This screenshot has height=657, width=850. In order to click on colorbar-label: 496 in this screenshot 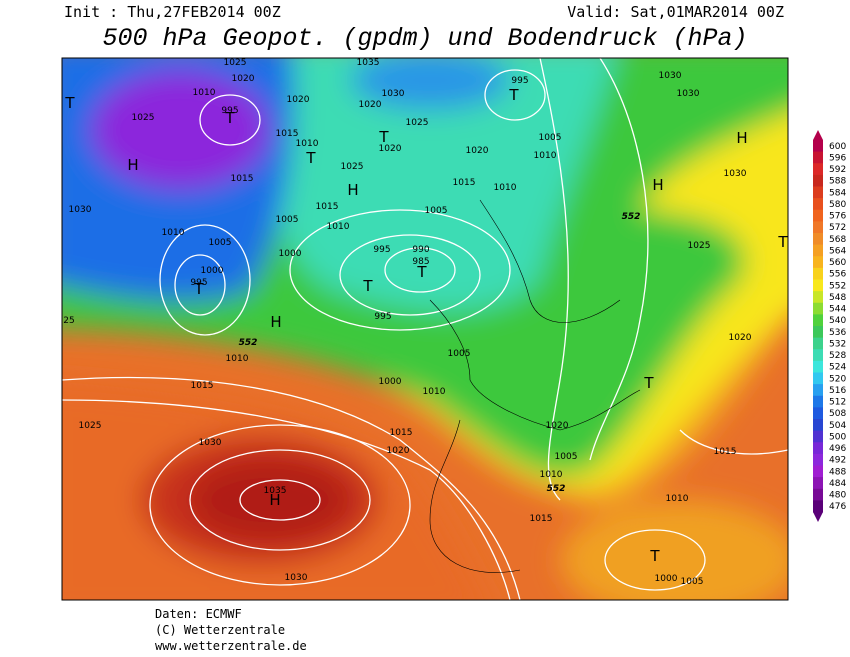, I will do `click(837, 449)`.